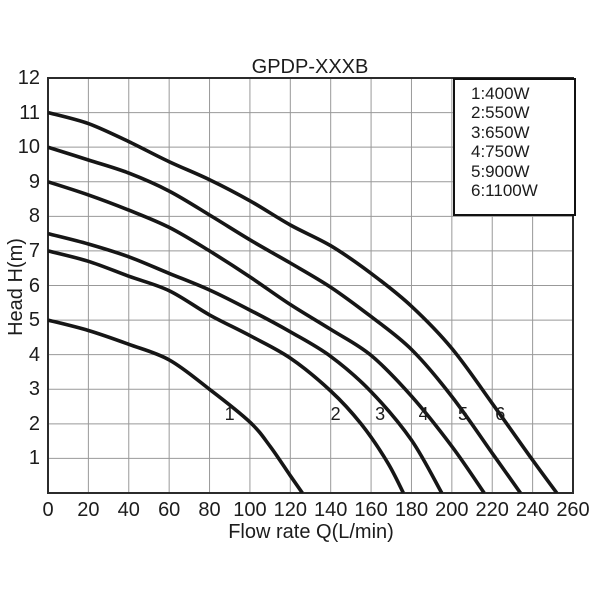 This screenshot has width=600, height=600. Describe the element at coordinates (34, 181) in the screenshot. I see `y-tick-label: 9` at that location.